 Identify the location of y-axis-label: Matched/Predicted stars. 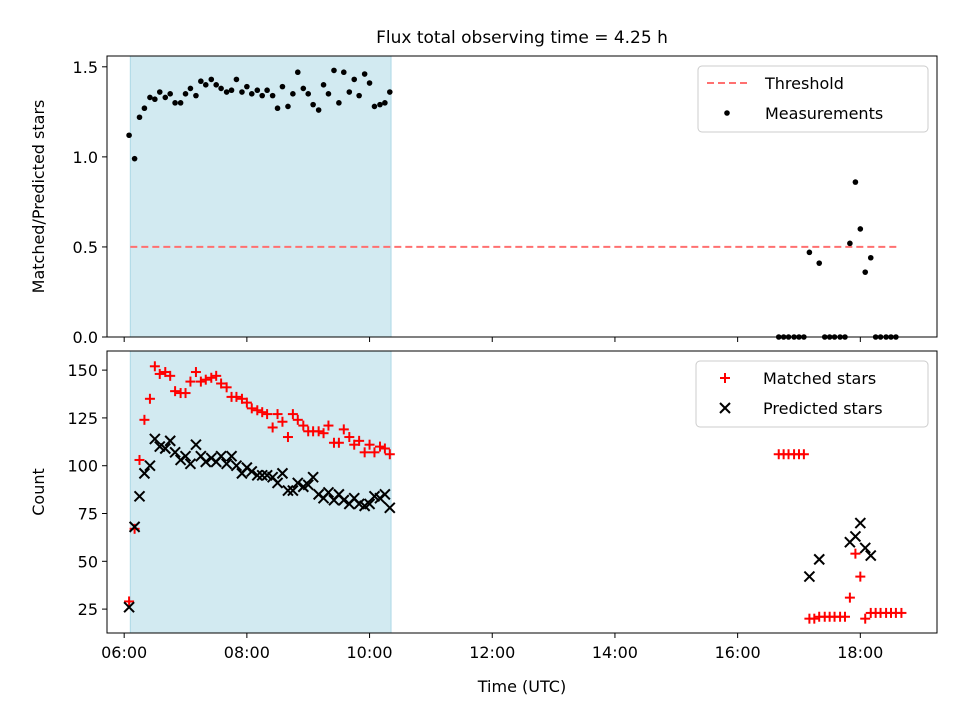
(38, 197).